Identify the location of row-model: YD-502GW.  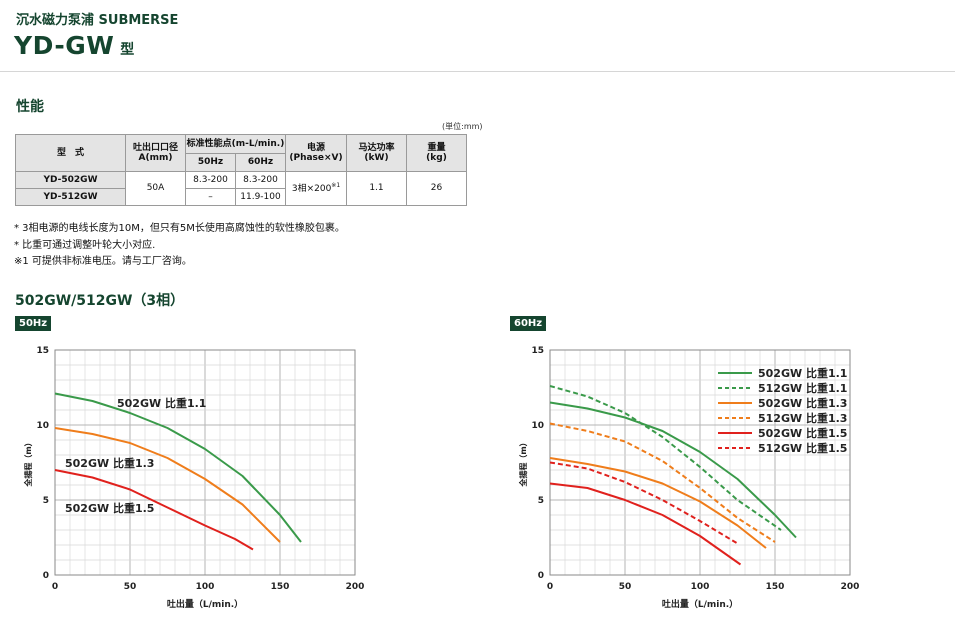
(70, 180).